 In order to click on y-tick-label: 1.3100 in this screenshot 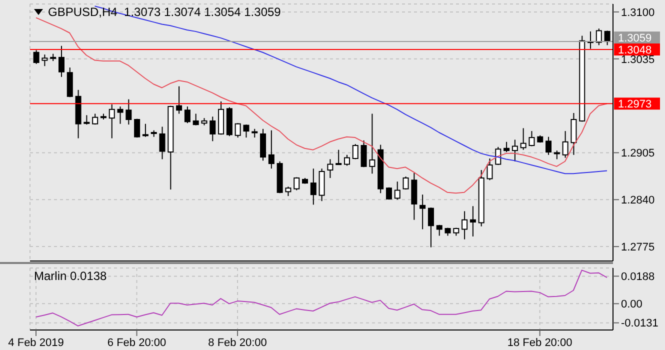, I will do `click(638, 12)`.